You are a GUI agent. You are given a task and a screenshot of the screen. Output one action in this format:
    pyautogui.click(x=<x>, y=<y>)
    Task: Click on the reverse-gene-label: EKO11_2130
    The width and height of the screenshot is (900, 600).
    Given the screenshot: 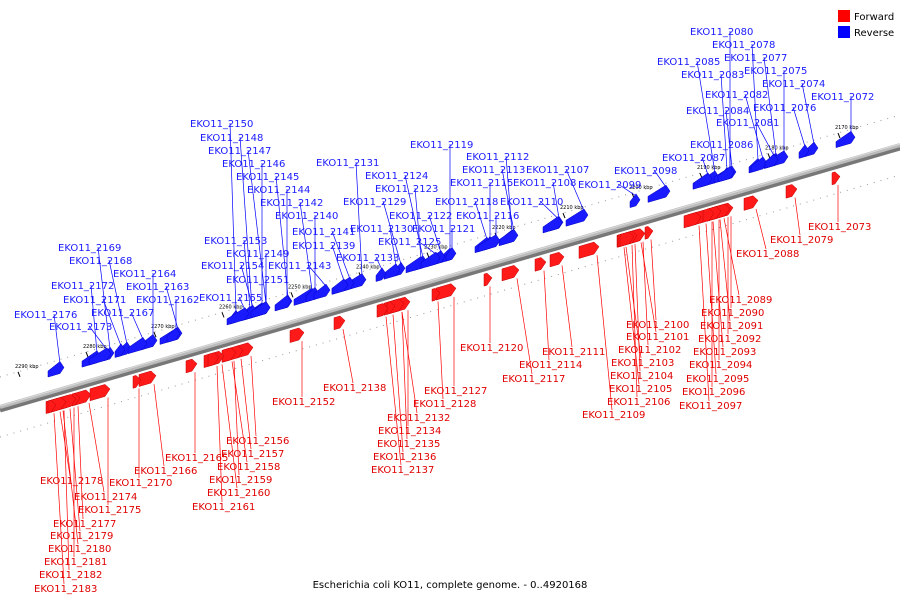 What is the action you would take?
    pyautogui.click(x=381, y=229)
    